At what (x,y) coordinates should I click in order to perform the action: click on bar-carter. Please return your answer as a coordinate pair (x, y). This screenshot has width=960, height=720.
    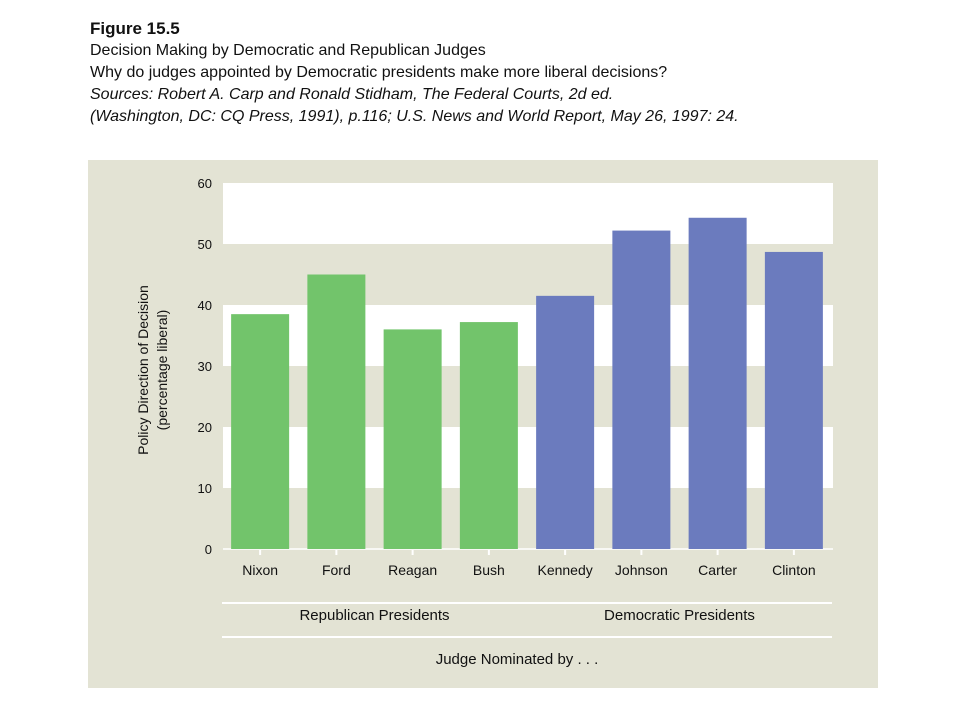
    Looking at the image, I should click on (717, 383).